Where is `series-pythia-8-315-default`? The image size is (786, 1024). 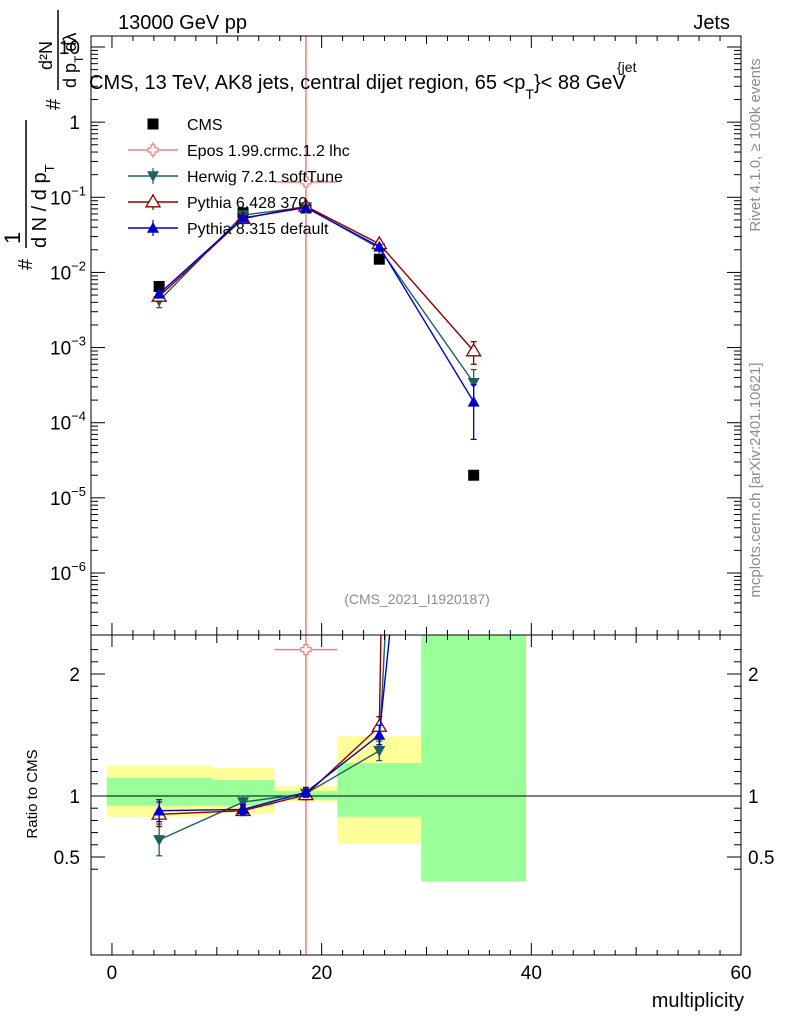
series-pythia-8-315-default is located at coordinates (316, 321).